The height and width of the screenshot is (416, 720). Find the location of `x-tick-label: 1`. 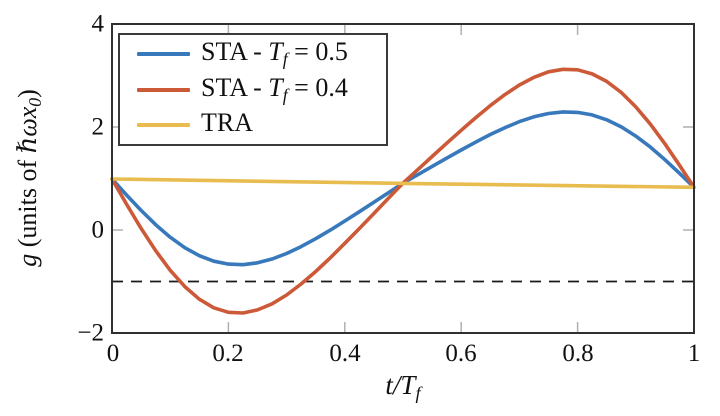

x-tick-label: 1 is located at coordinates (694, 353).